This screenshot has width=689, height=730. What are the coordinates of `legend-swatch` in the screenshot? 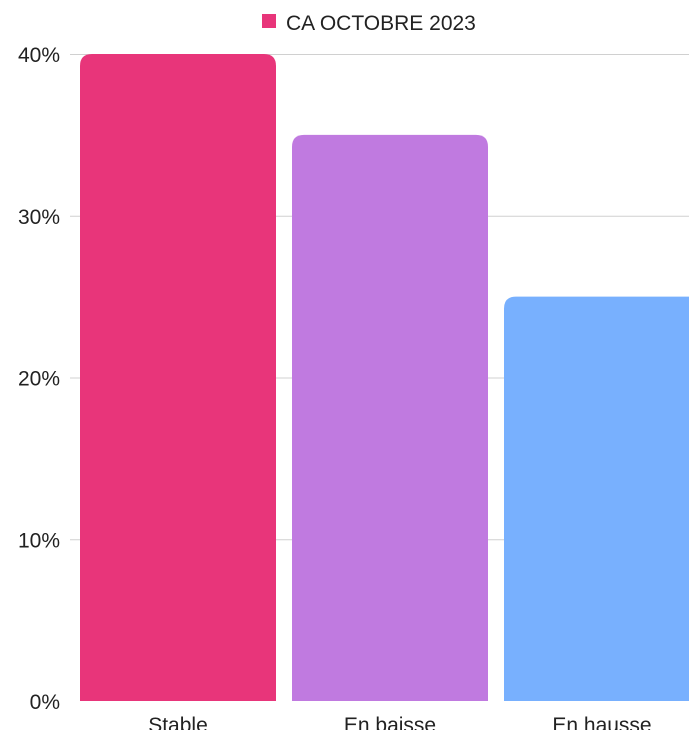 It's located at (269, 21).